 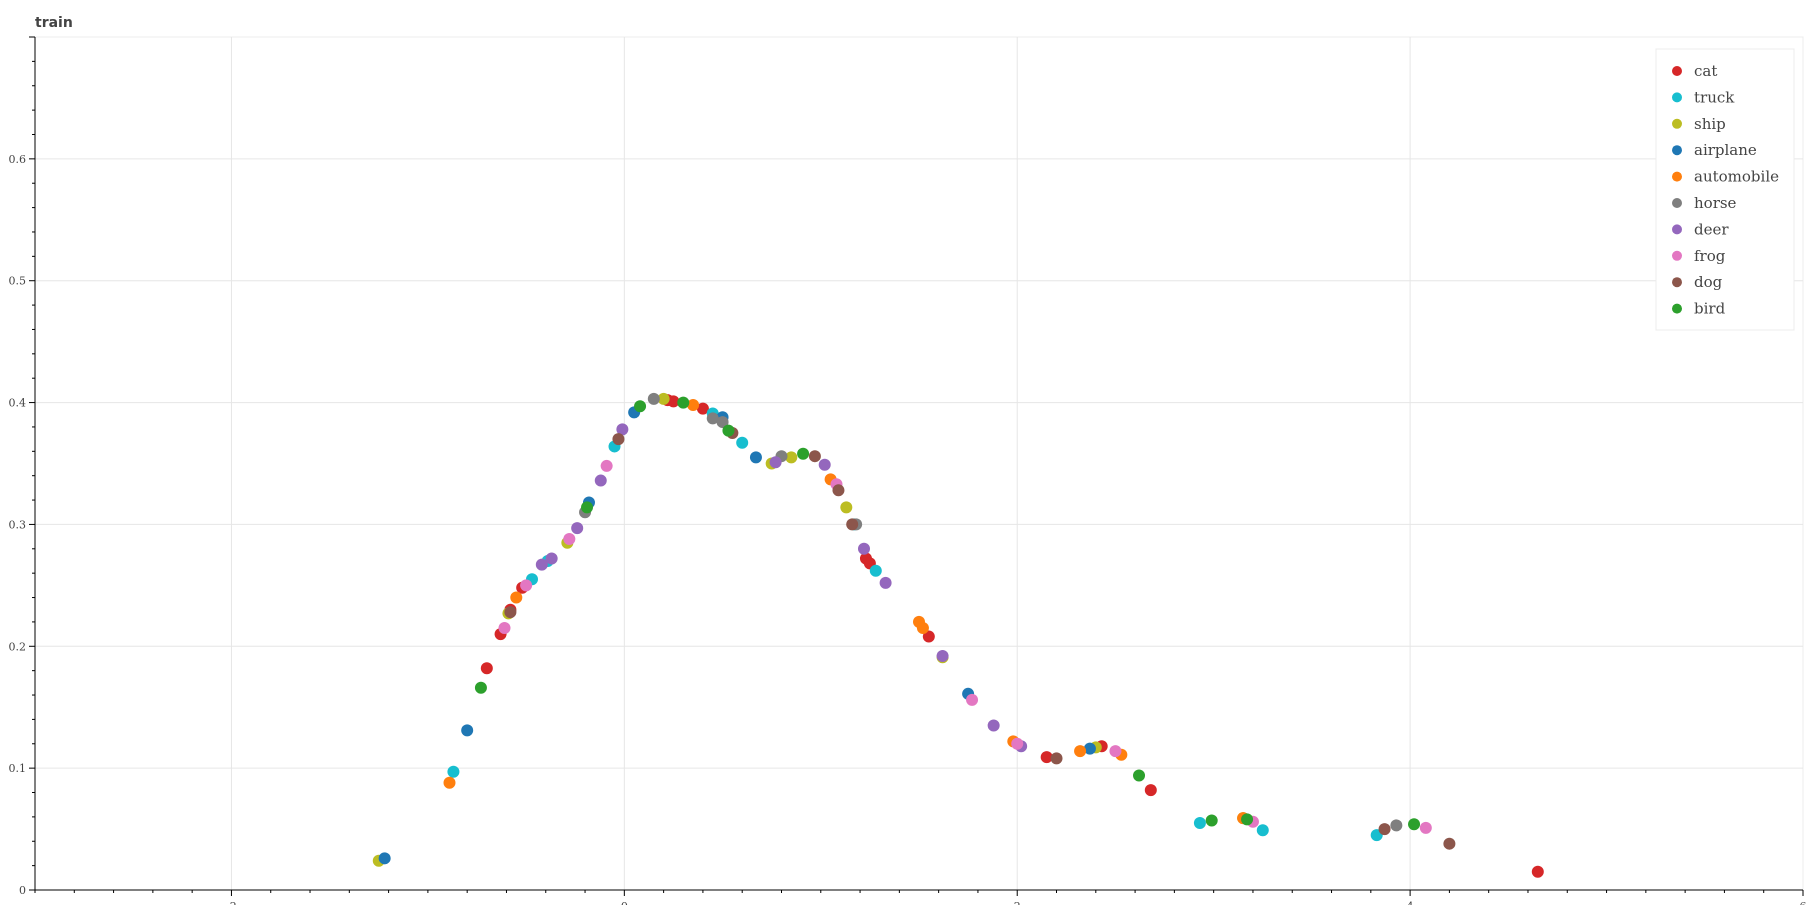 I want to click on x-tick-label: 0, so click(x=624, y=902).